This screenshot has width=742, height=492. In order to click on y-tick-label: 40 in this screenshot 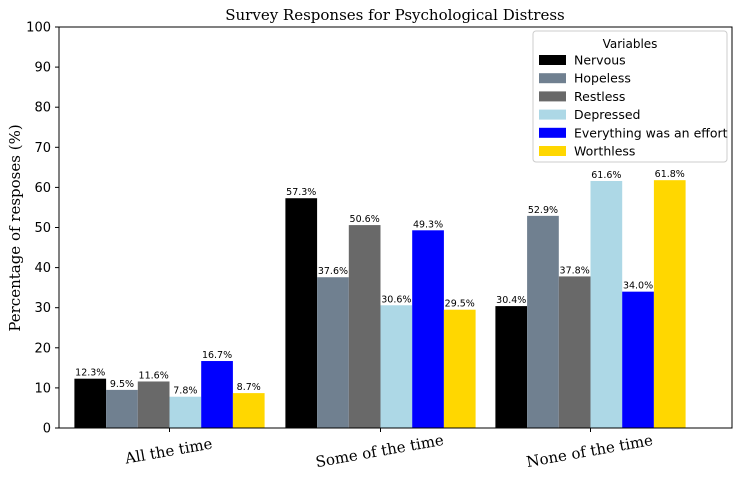, I will do `click(42, 268)`.